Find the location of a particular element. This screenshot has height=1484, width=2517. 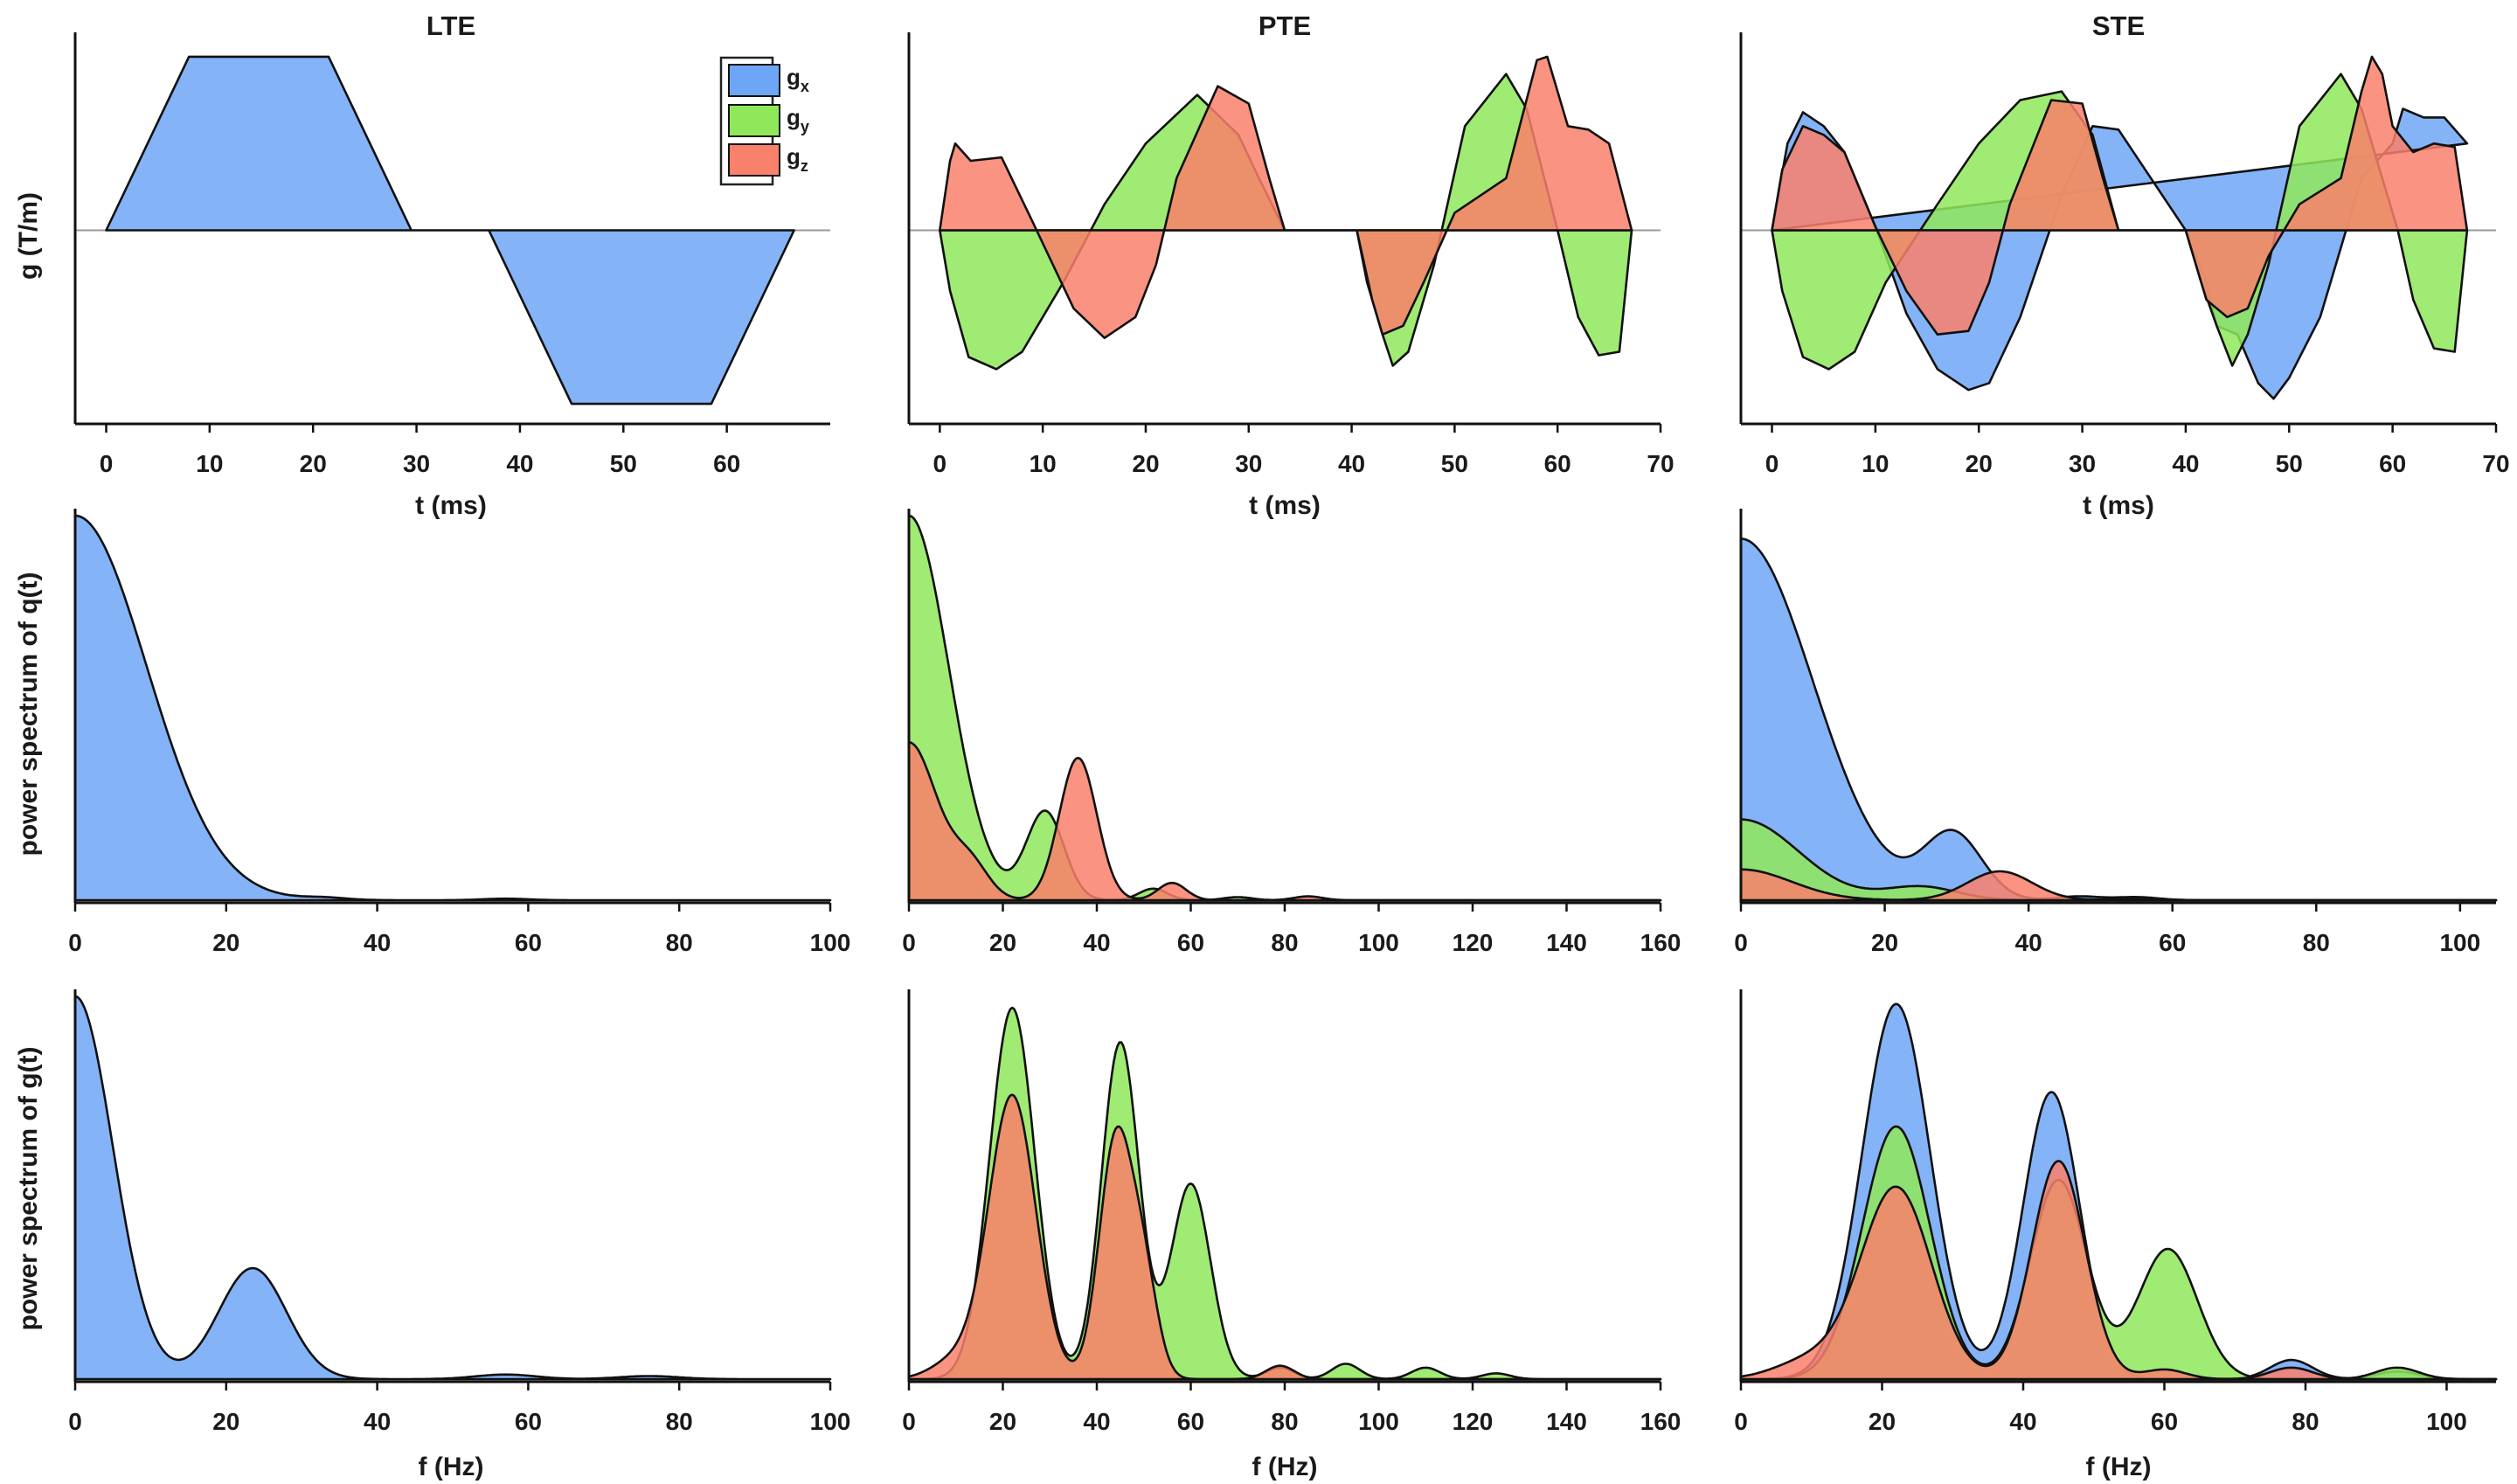

panel-lte-q: power spectrum of q(t) 0 20 40 60 80 100 is located at coordinates (432, 732).